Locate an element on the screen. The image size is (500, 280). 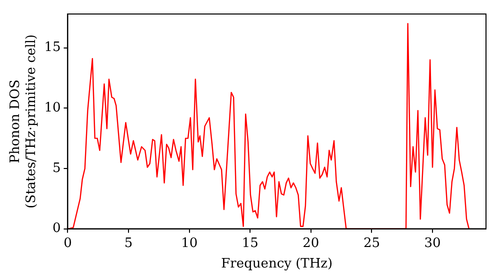
y-tick-label: 0 is located at coordinates (56, 228).